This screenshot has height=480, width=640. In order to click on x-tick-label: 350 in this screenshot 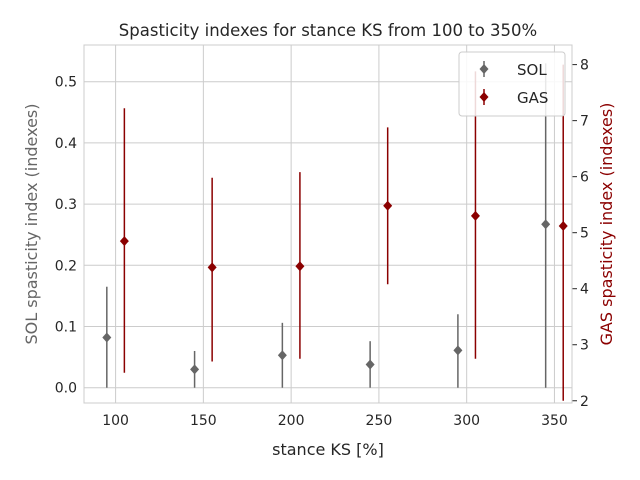, I will do `click(554, 421)`.